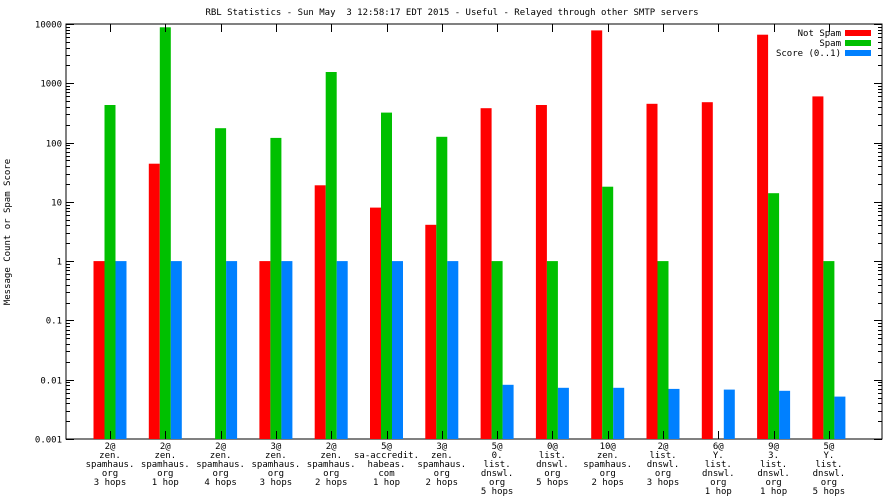 This screenshot has width=896, height=504. I want to click on x-tick-label: 2@ list. dnswl. org 3 hops, so click(663, 465).